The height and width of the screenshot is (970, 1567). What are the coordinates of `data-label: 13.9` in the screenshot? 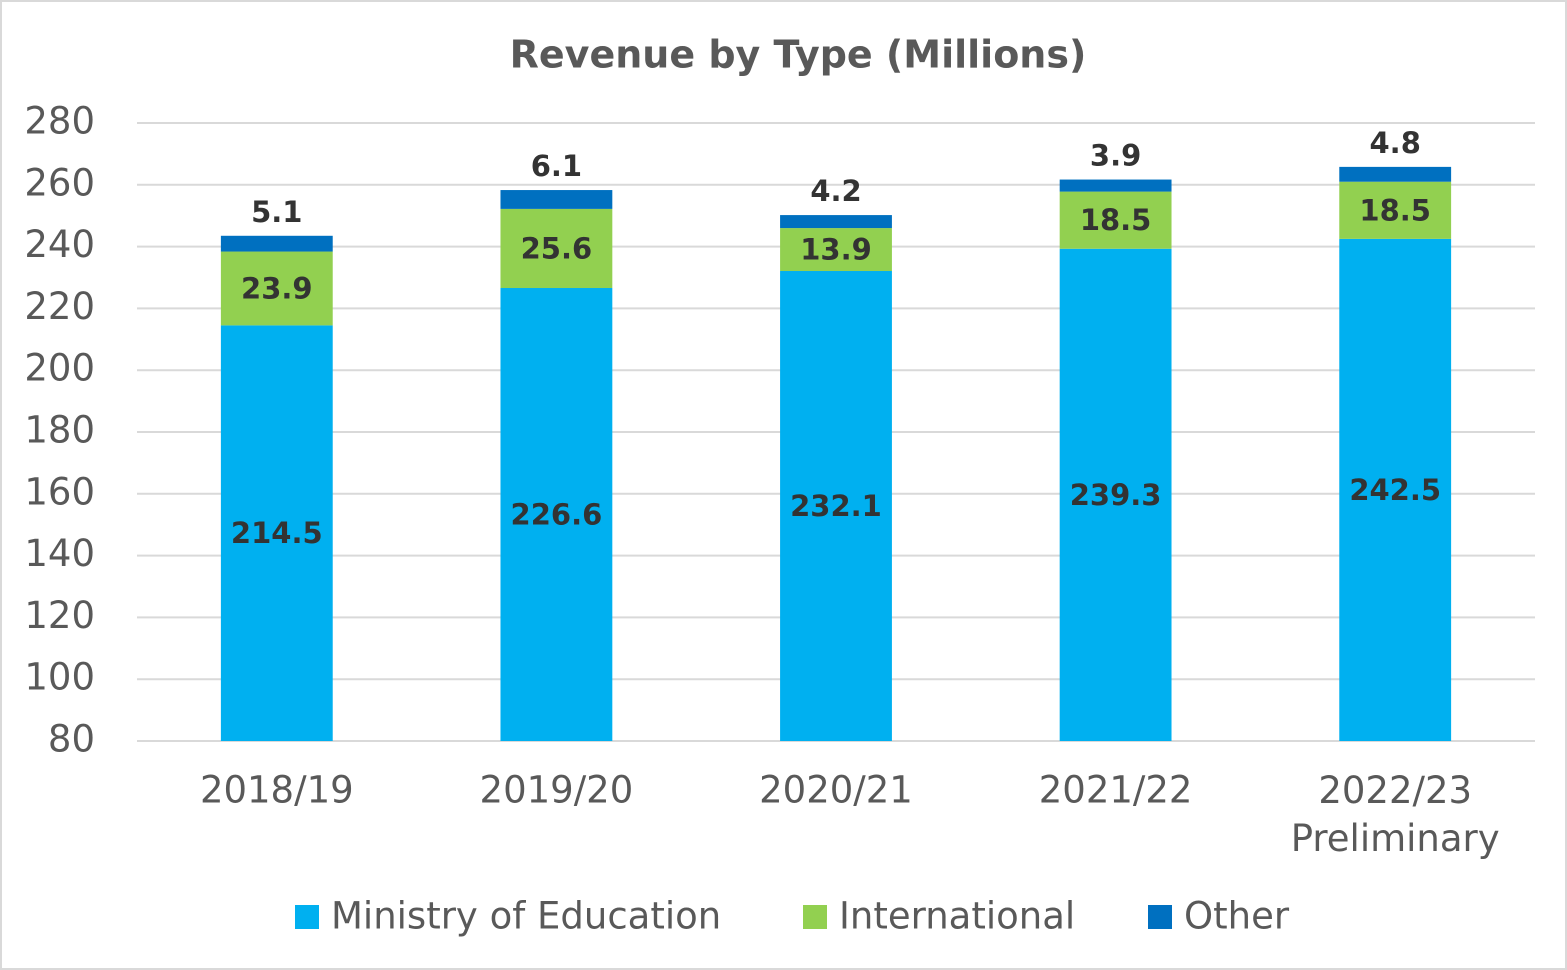 It's located at (836, 250).